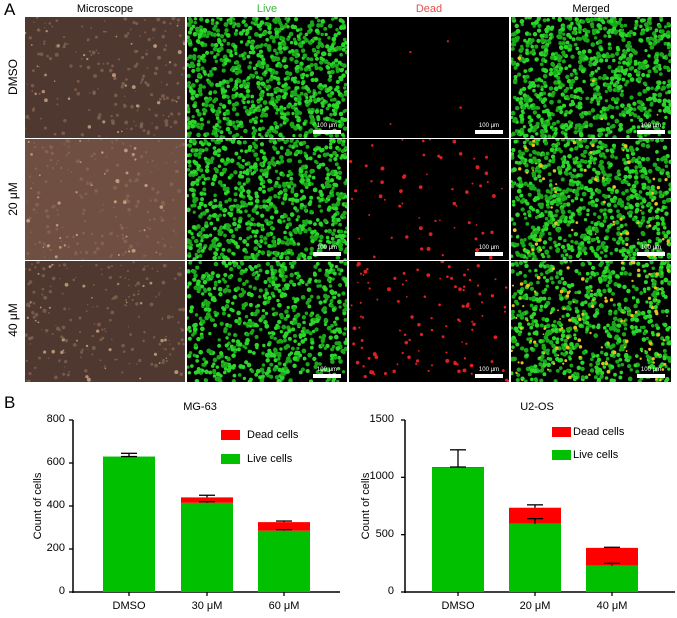 The width and height of the screenshot is (677, 618). Describe the element at coordinates (10, 9) in the screenshot. I see `panel-a-label: A` at that location.